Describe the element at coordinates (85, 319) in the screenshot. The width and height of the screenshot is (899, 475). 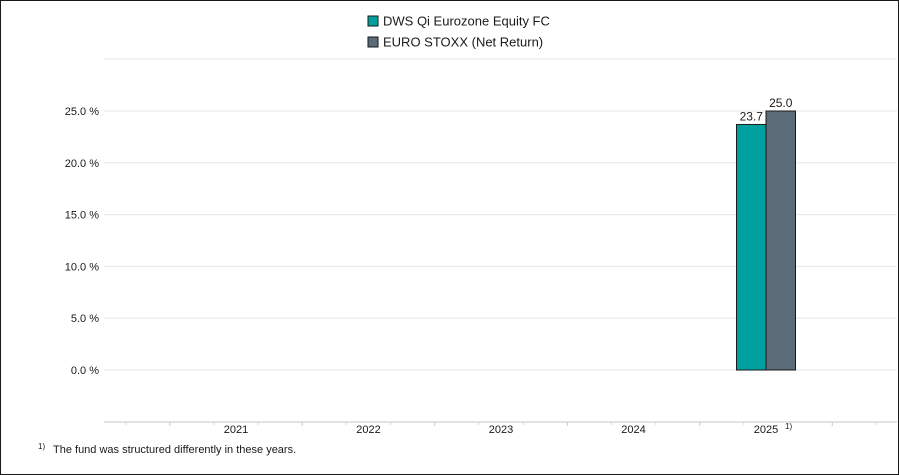
I see `y-tick-label: 5.0 %` at that location.